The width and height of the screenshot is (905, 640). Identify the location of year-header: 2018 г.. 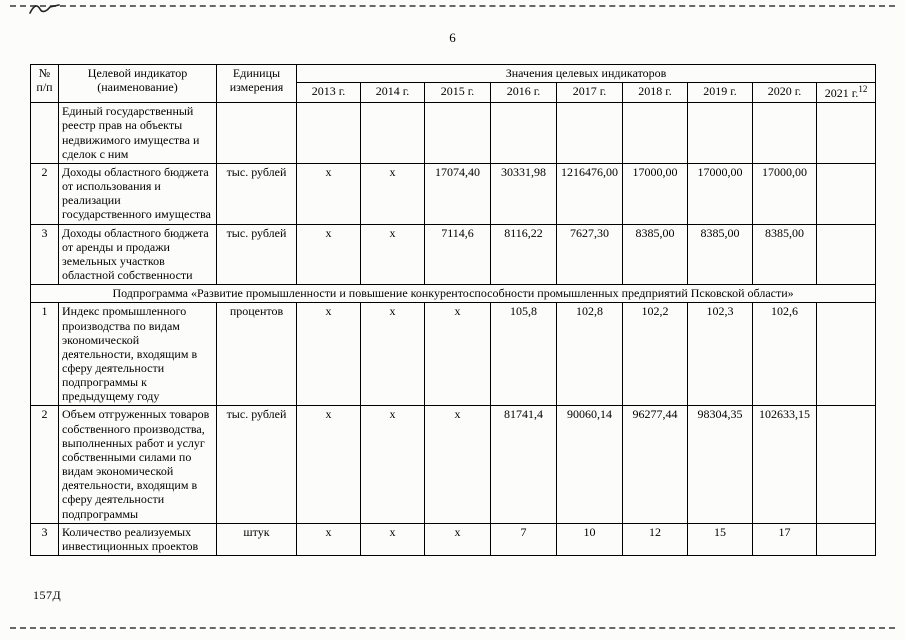
(655, 93).